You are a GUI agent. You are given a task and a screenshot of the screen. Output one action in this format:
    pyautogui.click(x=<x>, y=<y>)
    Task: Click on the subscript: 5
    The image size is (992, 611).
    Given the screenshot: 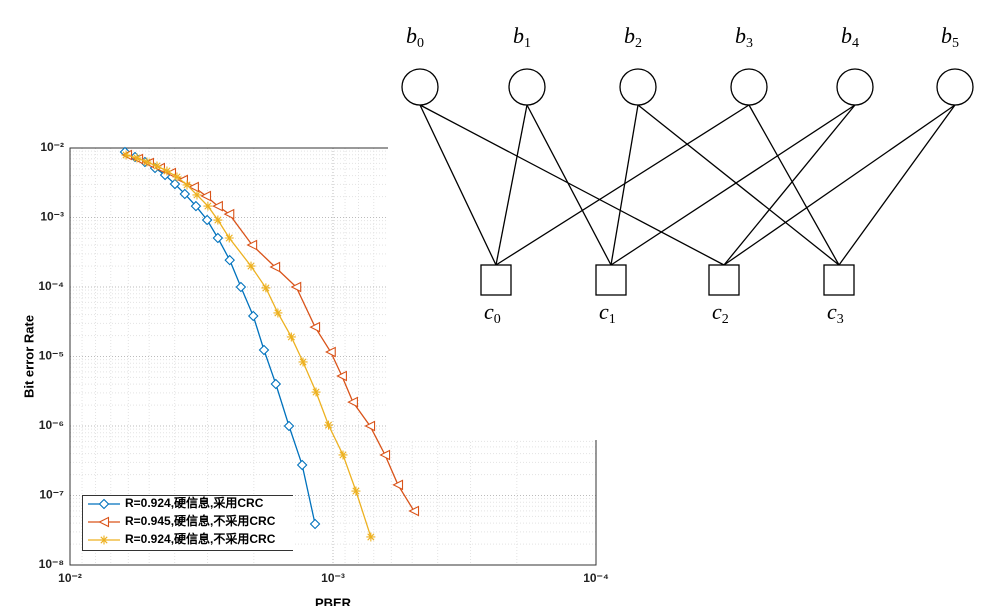 What is the action you would take?
    pyautogui.click(x=955, y=43)
    